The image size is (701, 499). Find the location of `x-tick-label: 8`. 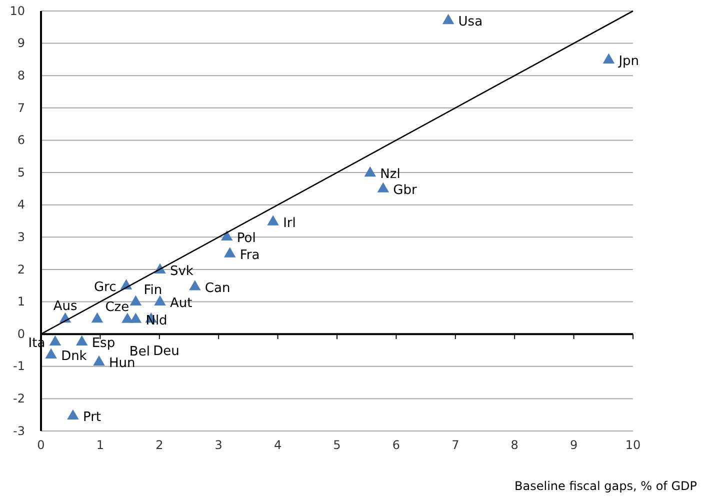

x-tick-label: 8 is located at coordinates (514, 445).